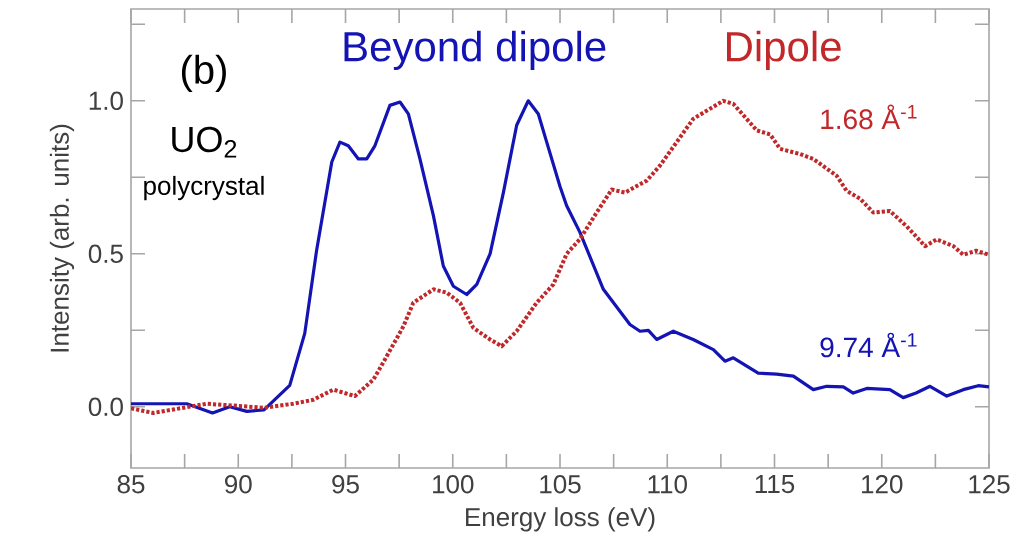 Image resolution: width=1020 pixels, height=553 pixels. Describe the element at coordinates (868, 345) in the screenshot. I see `annotation: 9.74 Å$^{-1}$` at that location.